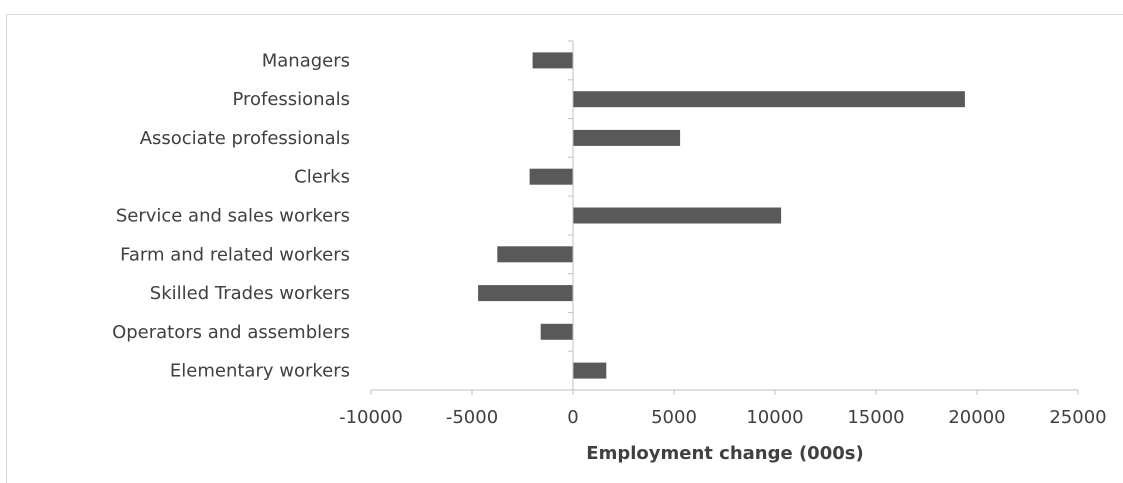  I want to click on category-label: Associate professionals, so click(245, 138).